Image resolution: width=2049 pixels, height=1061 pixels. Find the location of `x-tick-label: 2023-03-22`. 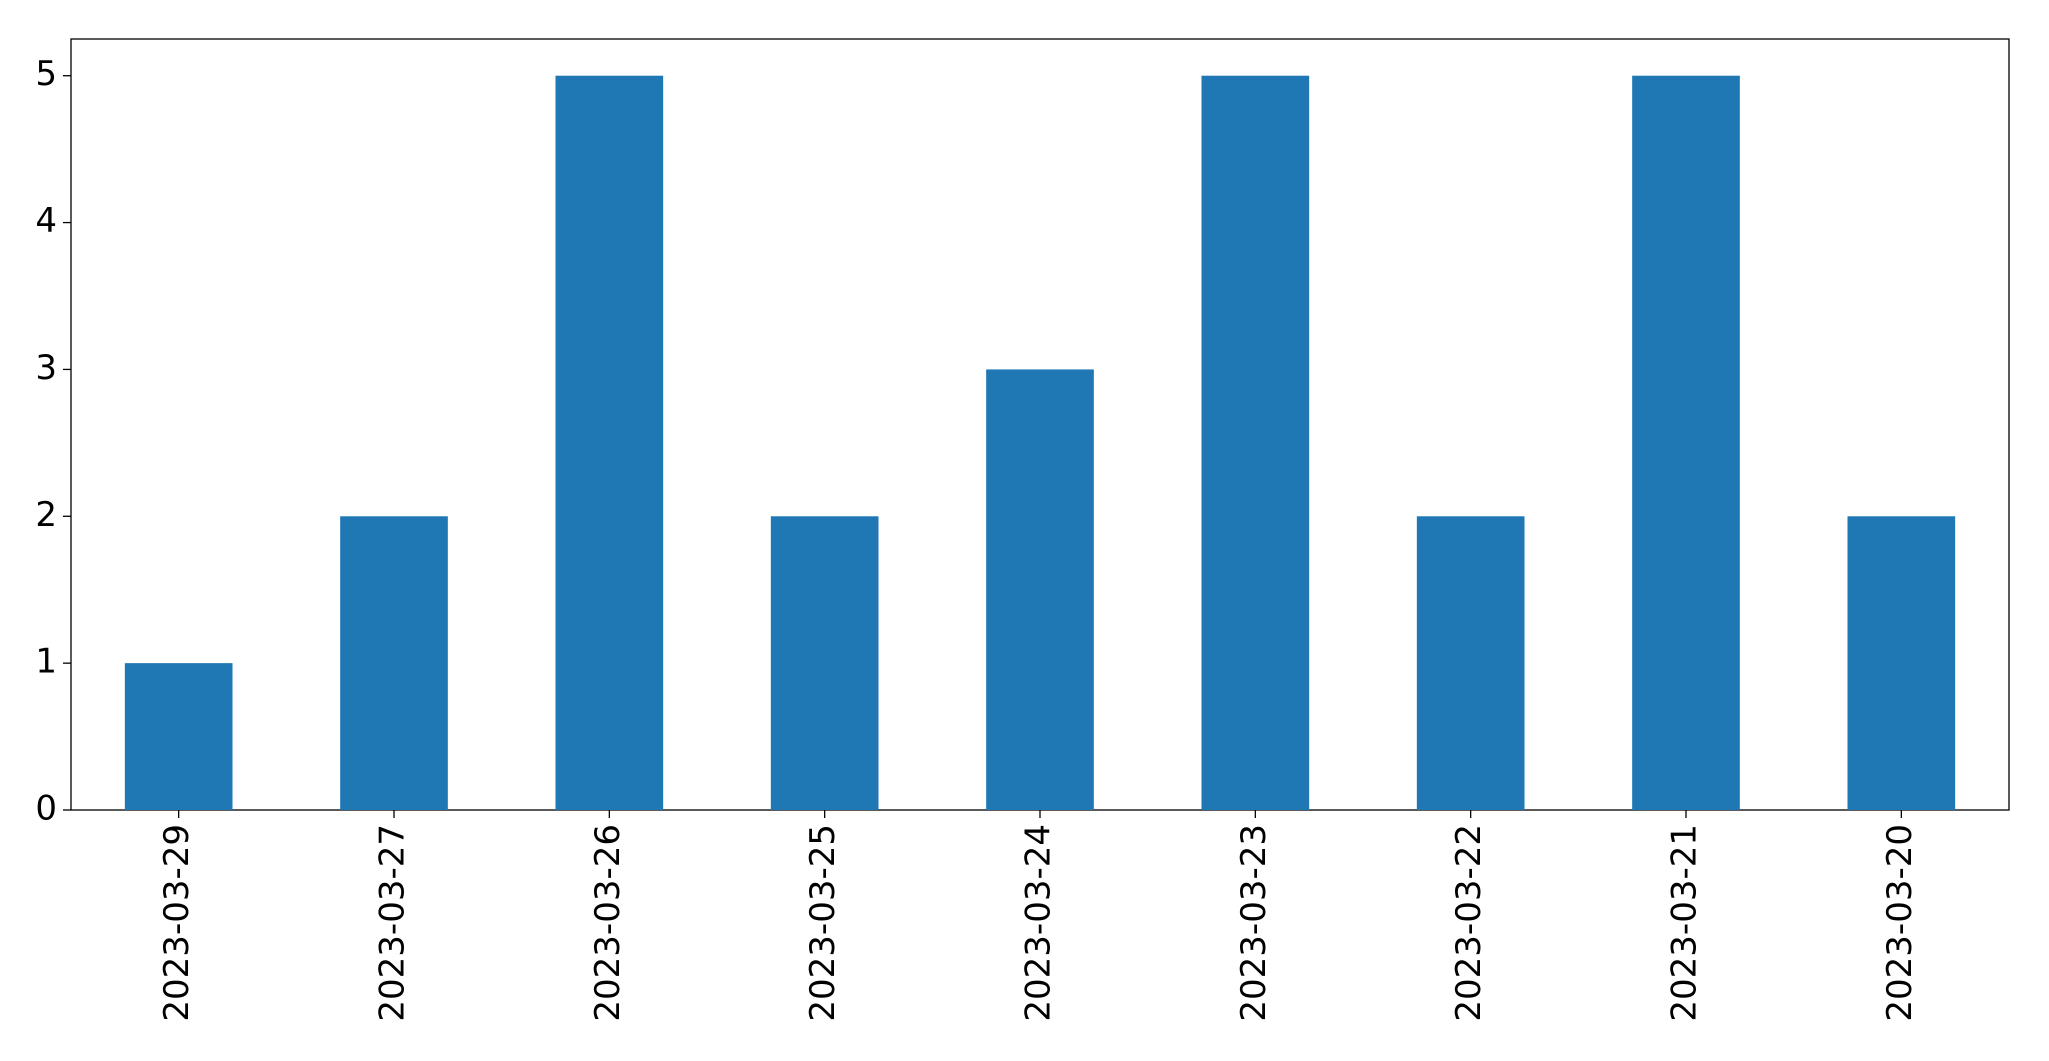

x-tick-label: 2023-03-22 is located at coordinates (1469, 923).